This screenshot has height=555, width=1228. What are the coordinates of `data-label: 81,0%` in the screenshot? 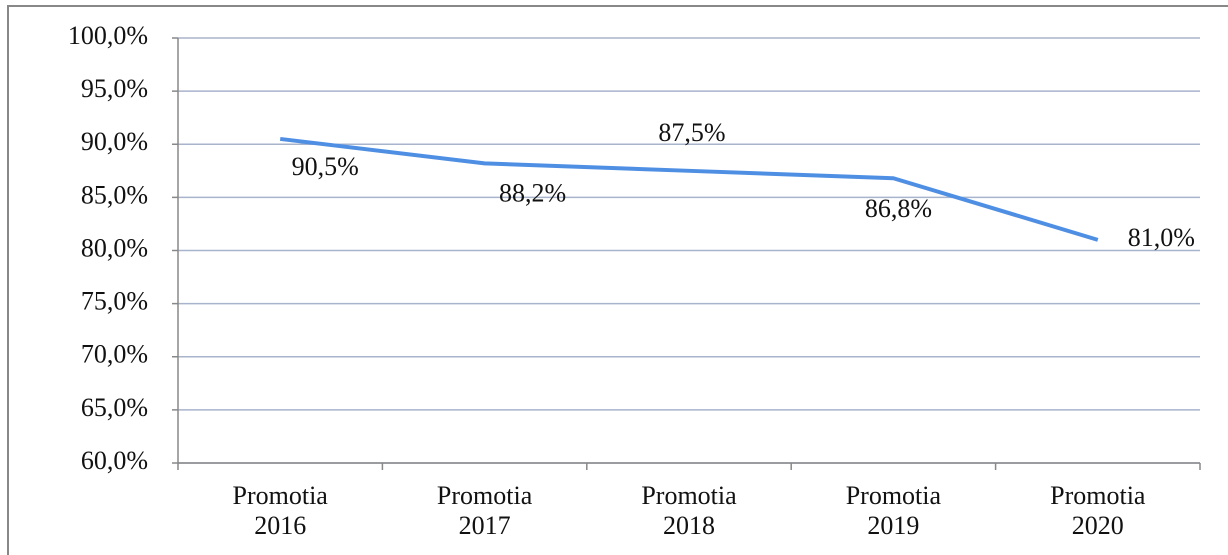 It's located at (1161, 237).